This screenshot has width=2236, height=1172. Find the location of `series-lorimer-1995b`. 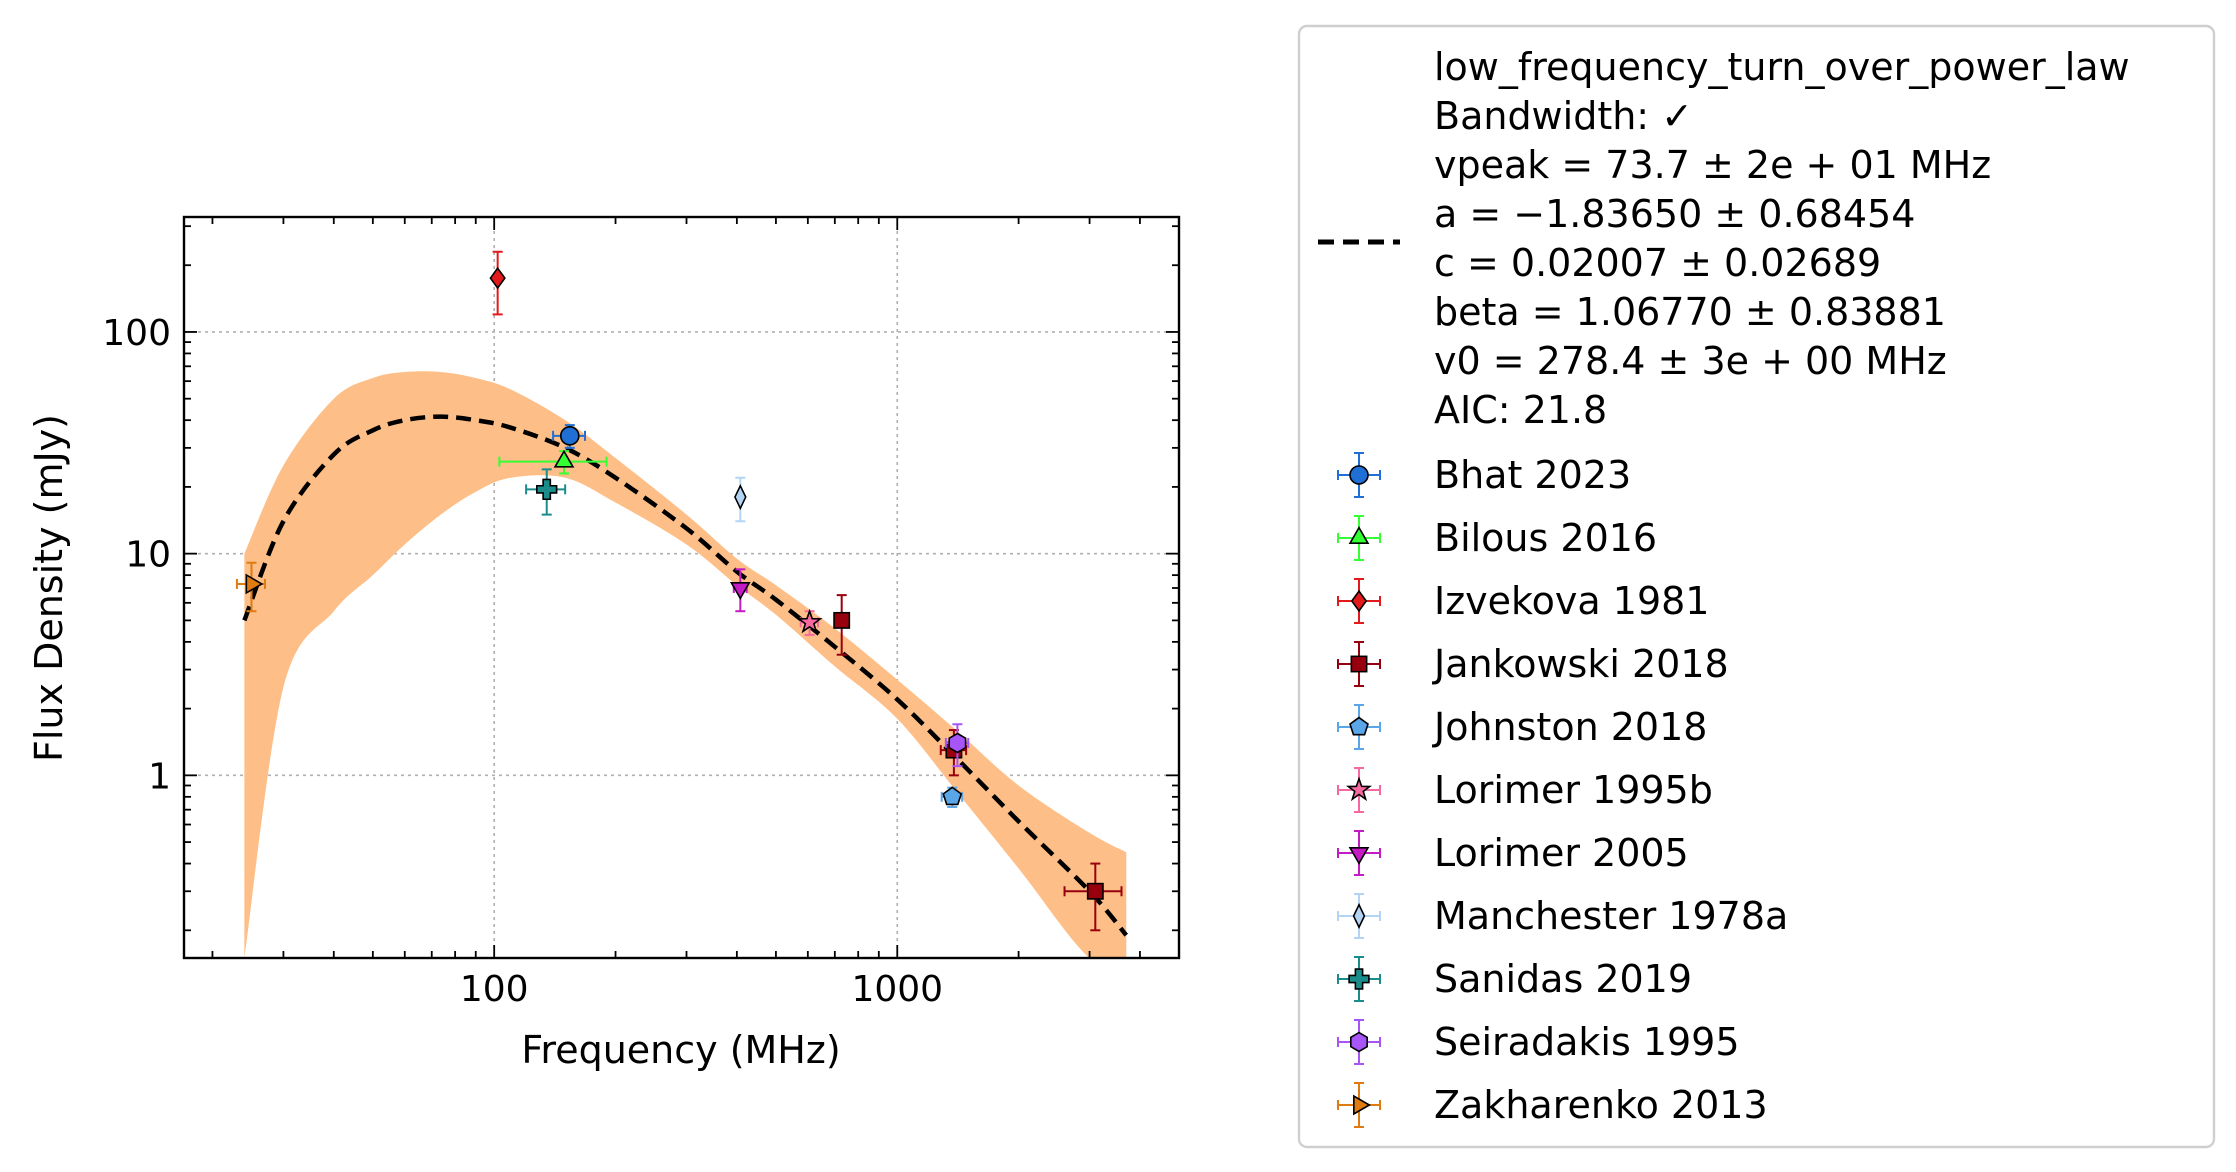

series-lorimer-1995b is located at coordinates (809, 622).